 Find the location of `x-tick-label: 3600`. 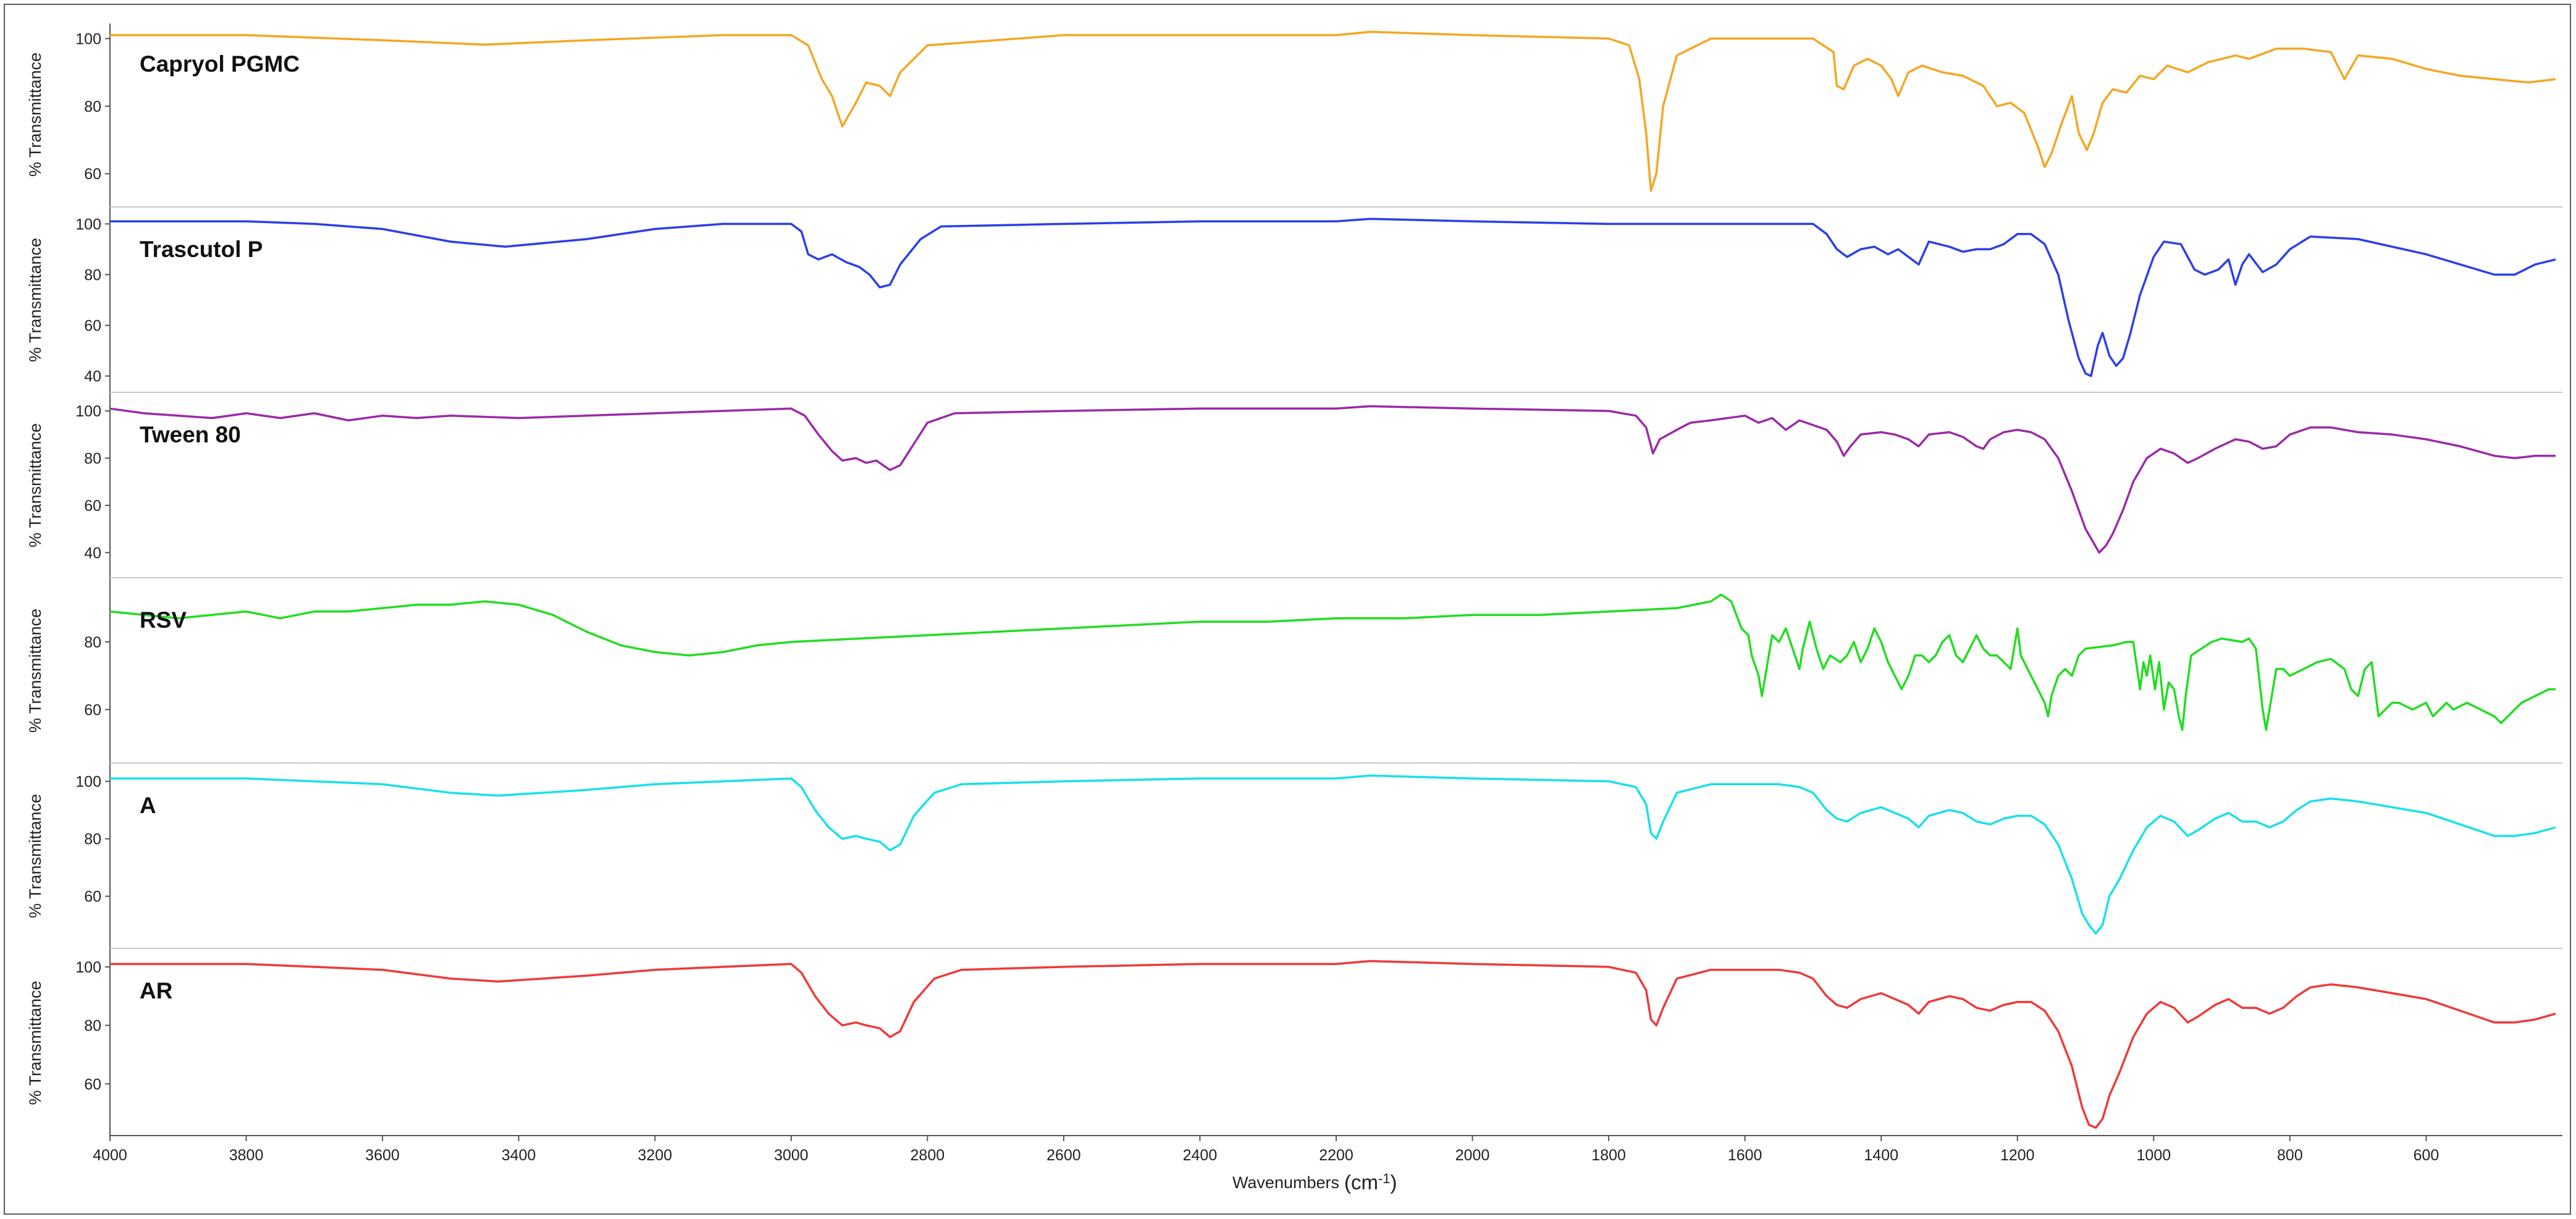

x-tick-label: 3600 is located at coordinates (383, 1155).